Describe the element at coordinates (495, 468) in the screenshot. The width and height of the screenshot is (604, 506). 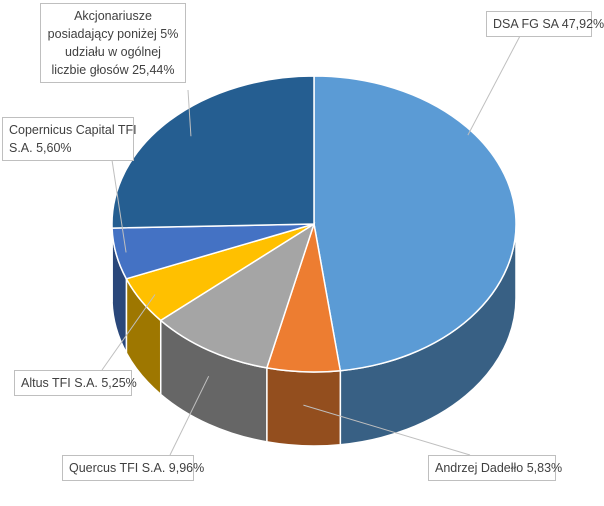
I see `data-label-andrzej-dadello: Andrzej Dadełło 5,83%` at that location.